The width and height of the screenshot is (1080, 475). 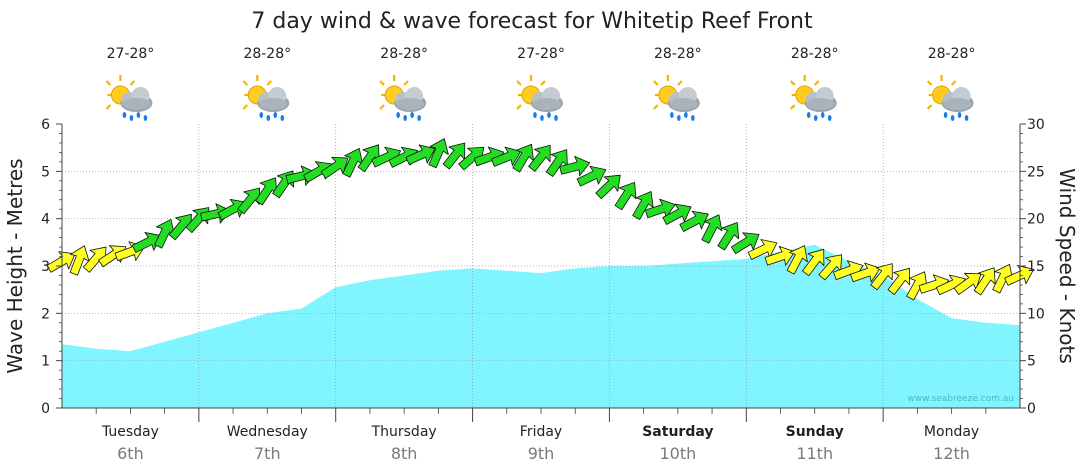 I want to click on right-tick-label: 0, so click(x=1031, y=409).